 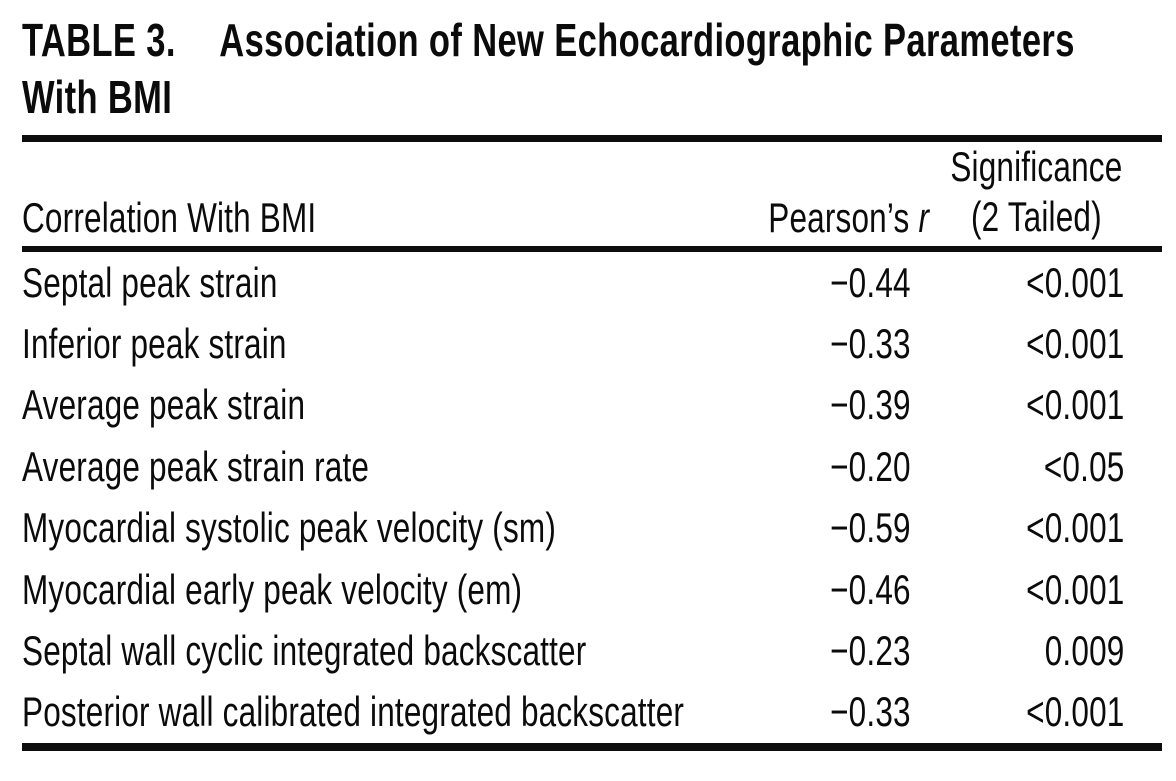 I want to click on pearson-r-value: −0.44, so click(x=870, y=282).